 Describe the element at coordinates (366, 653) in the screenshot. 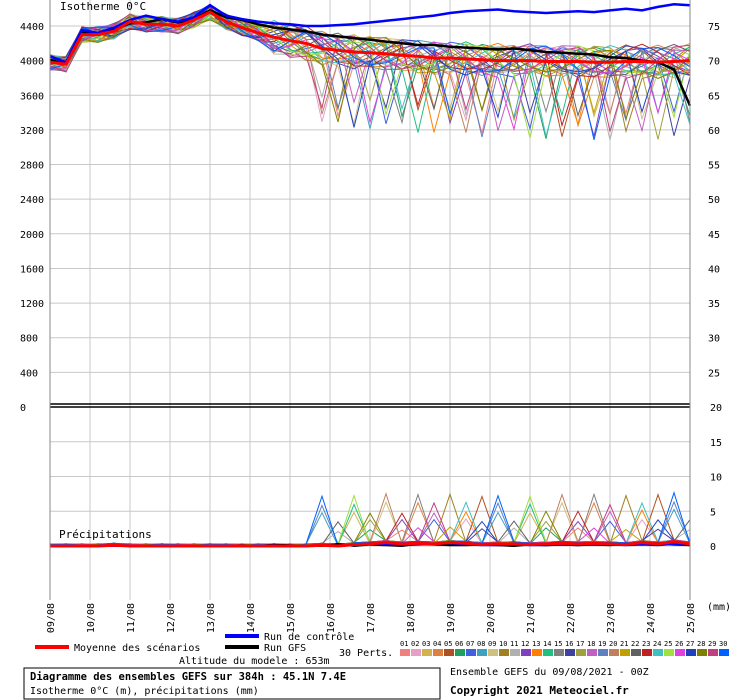

I see `legend-perts-label: 30 Perts.` at that location.